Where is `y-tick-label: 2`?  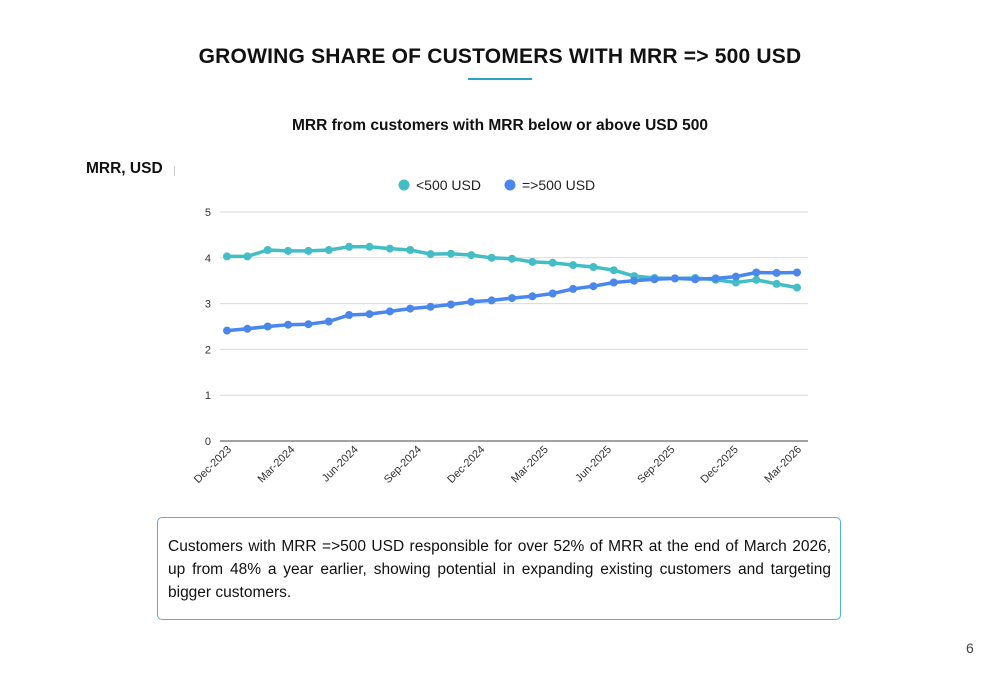 y-tick-label: 2 is located at coordinates (208, 350).